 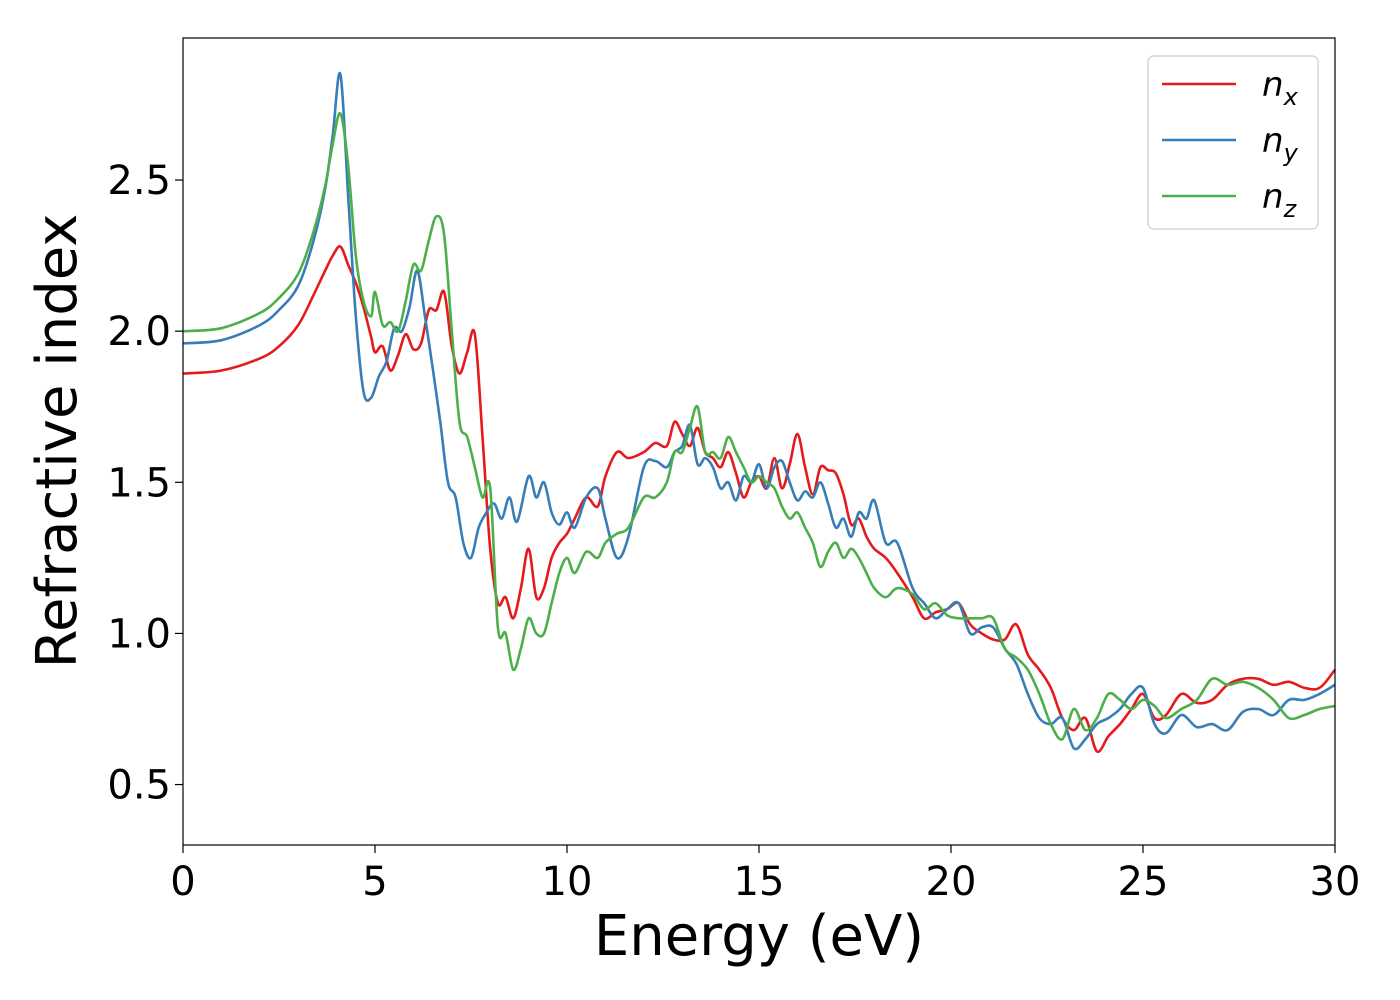 I want to click on legend-items: nx ny nz, so click(x=1230, y=144).